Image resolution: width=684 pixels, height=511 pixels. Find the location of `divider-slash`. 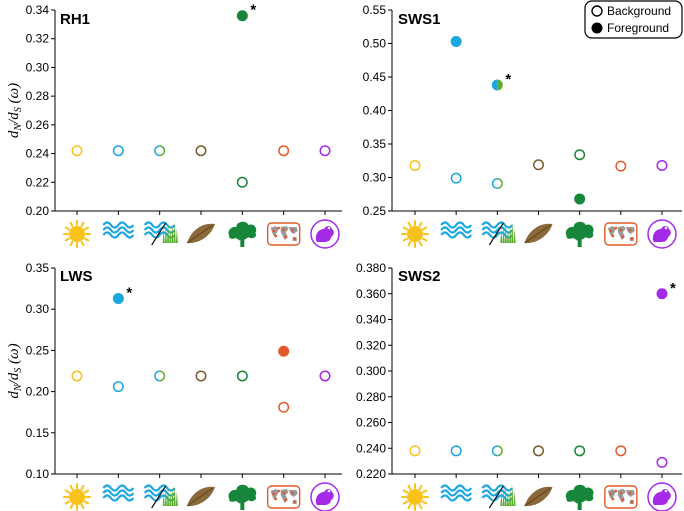

divider-slash is located at coordinates (159, 234).